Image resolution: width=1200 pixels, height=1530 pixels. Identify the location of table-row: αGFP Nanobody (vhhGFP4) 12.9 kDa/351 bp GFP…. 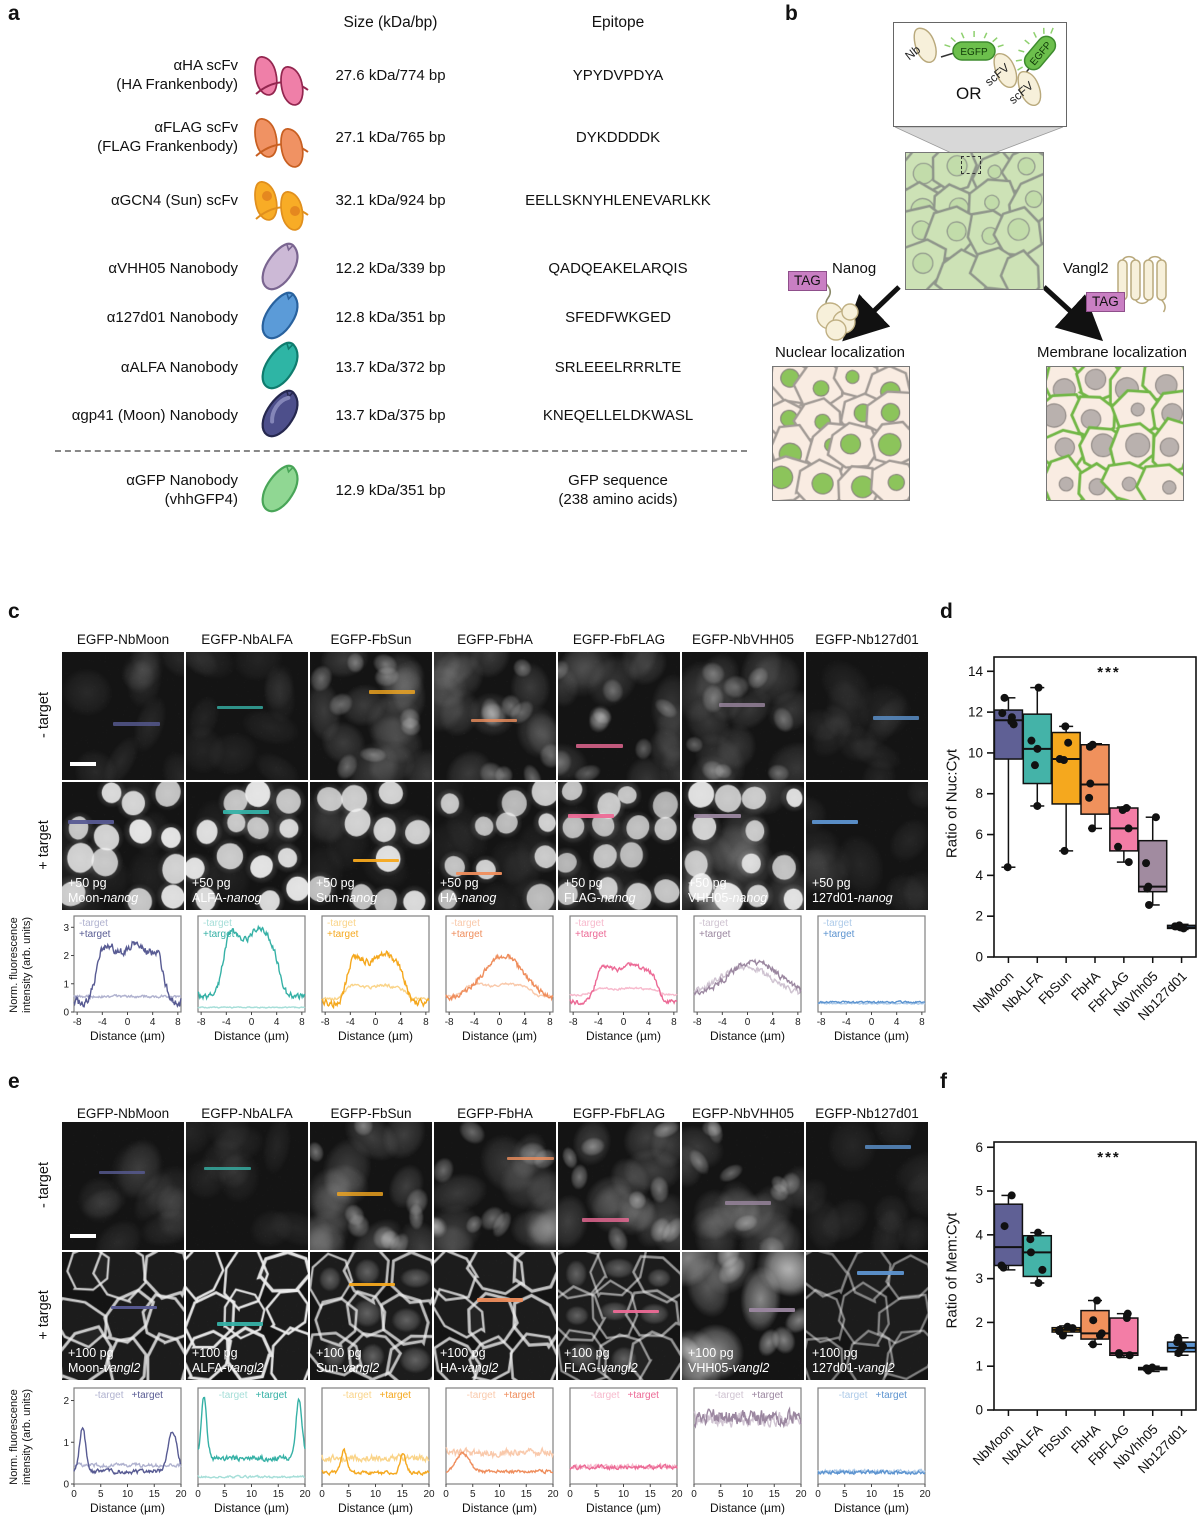
(385, 490).